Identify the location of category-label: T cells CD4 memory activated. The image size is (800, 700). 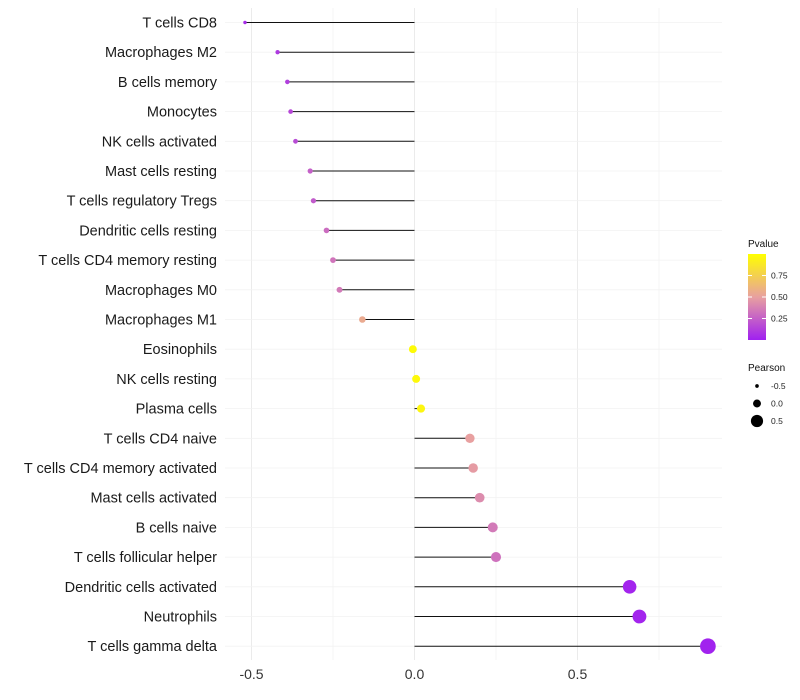
(120, 469).